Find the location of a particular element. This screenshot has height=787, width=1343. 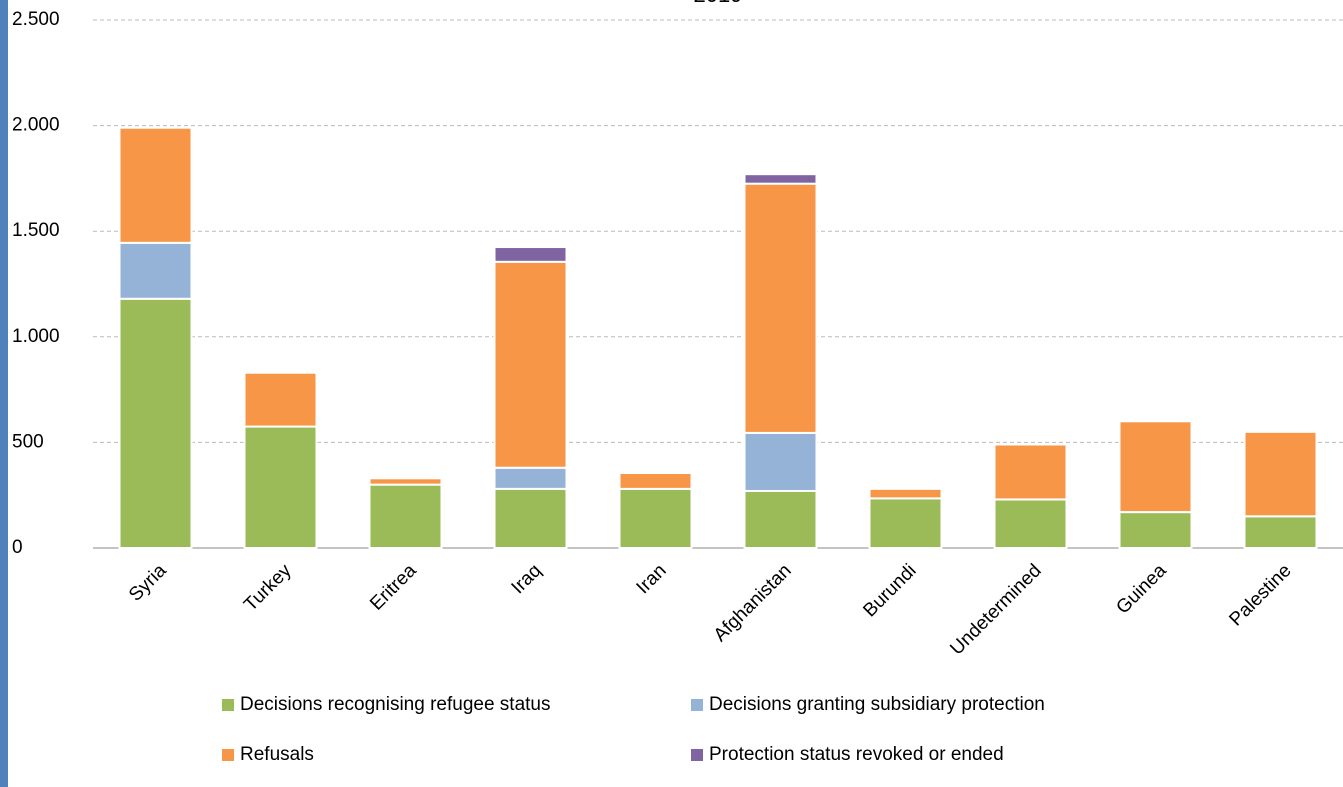

legend-label: Decisions granting subsidiary protection is located at coordinates (877, 704).